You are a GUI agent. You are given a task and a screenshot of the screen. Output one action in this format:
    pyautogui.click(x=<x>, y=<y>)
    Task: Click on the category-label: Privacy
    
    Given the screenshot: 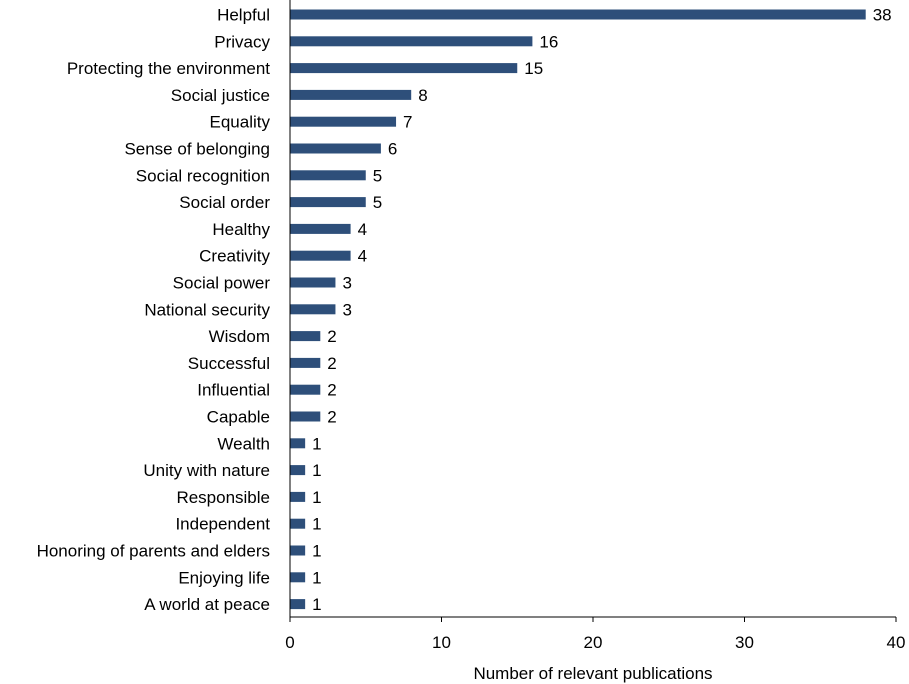 What is the action you would take?
    pyautogui.click(x=242, y=41)
    